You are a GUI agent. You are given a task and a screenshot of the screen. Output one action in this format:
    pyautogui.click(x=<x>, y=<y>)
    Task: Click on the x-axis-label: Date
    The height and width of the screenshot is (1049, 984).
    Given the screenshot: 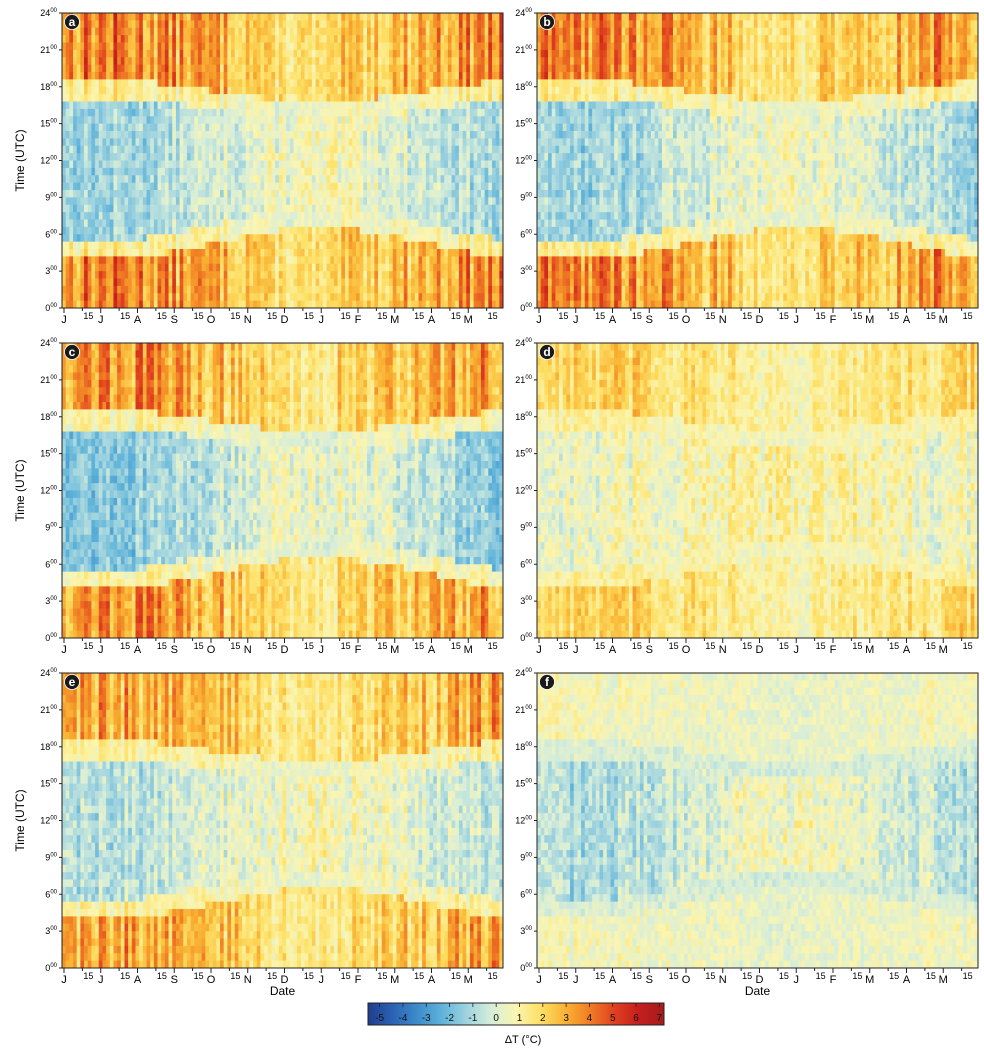 What is the action you would take?
    pyautogui.click(x=283, y=991)
    